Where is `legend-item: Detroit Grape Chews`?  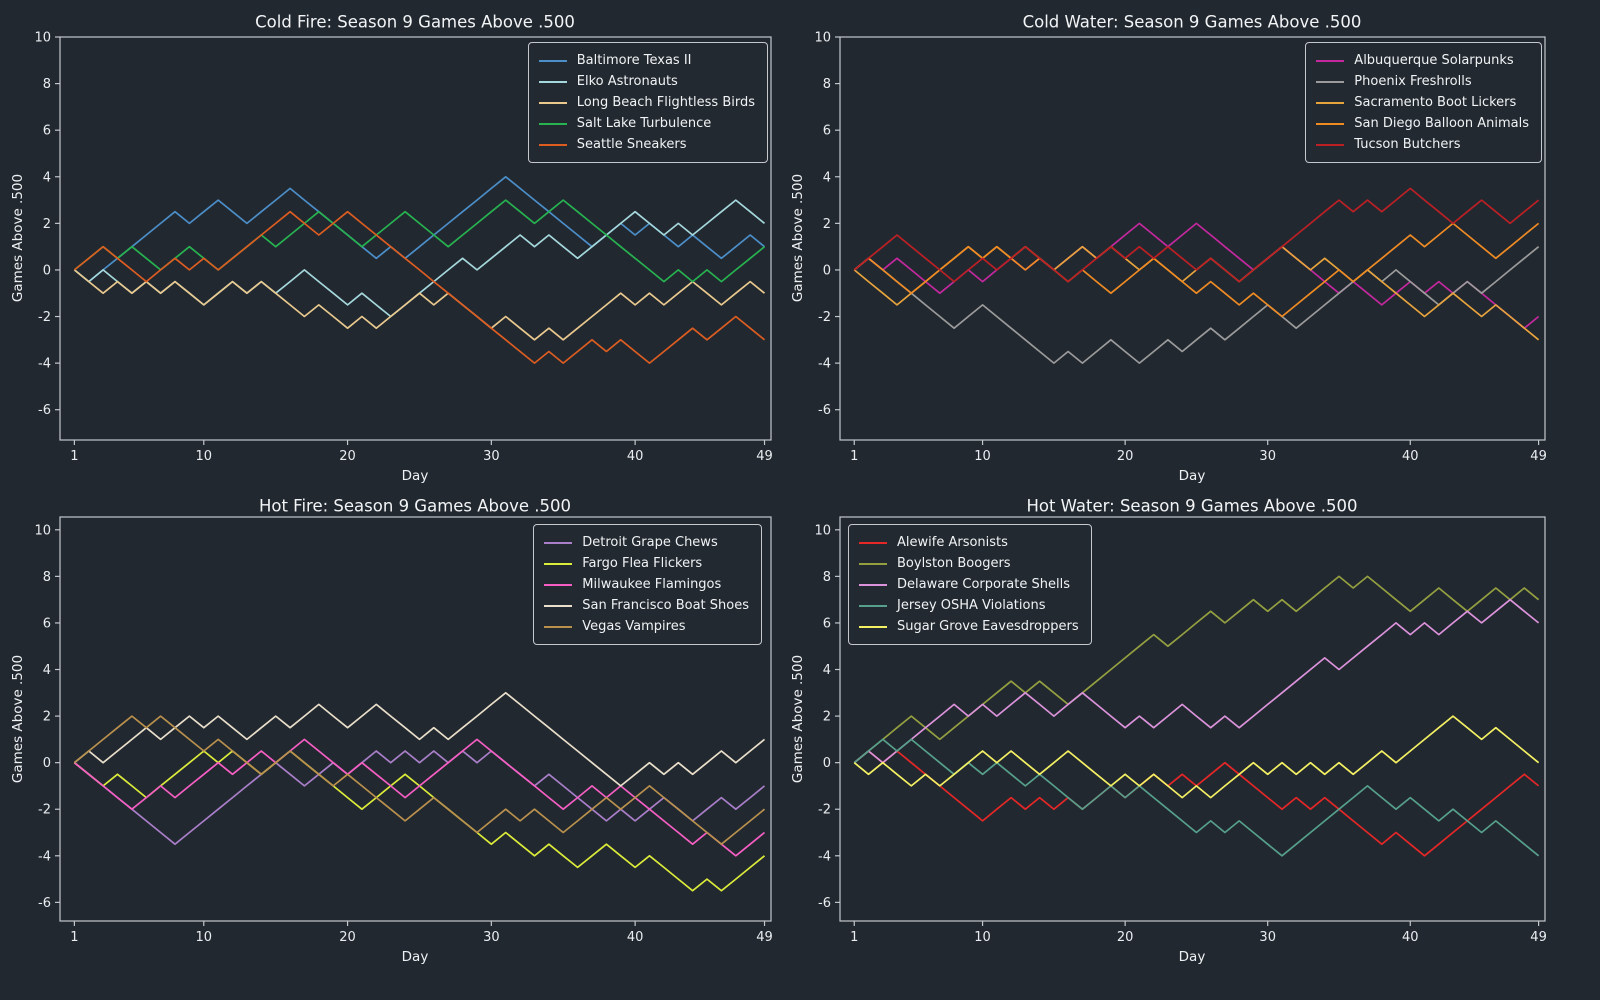
legend-item: Detroit Grape Chews is located at coordinates (646, 542).